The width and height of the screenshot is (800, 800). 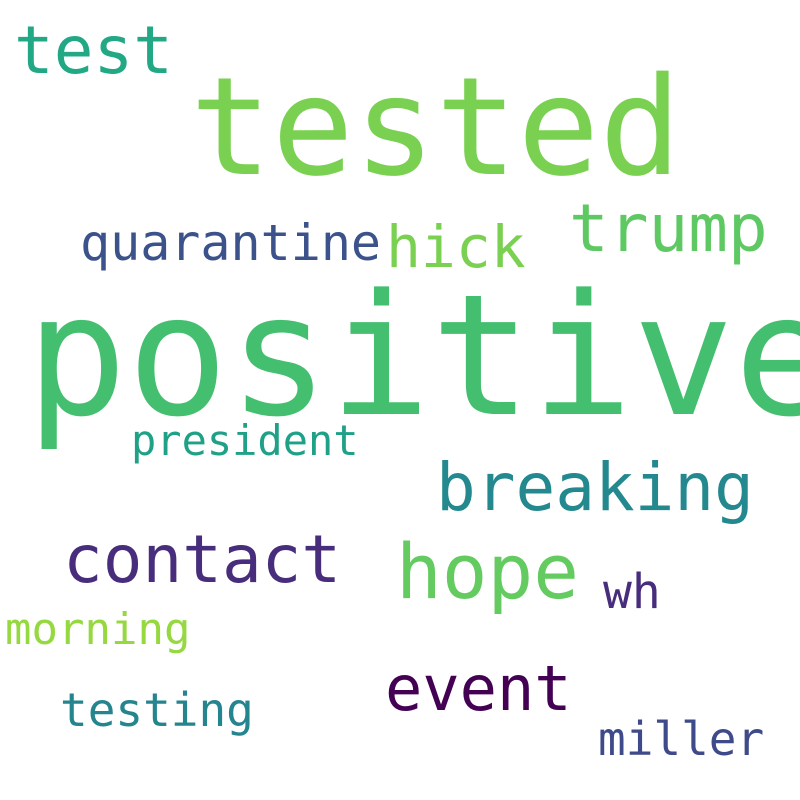 I want to click on word-contact: contact, so click(x=202, y=559).